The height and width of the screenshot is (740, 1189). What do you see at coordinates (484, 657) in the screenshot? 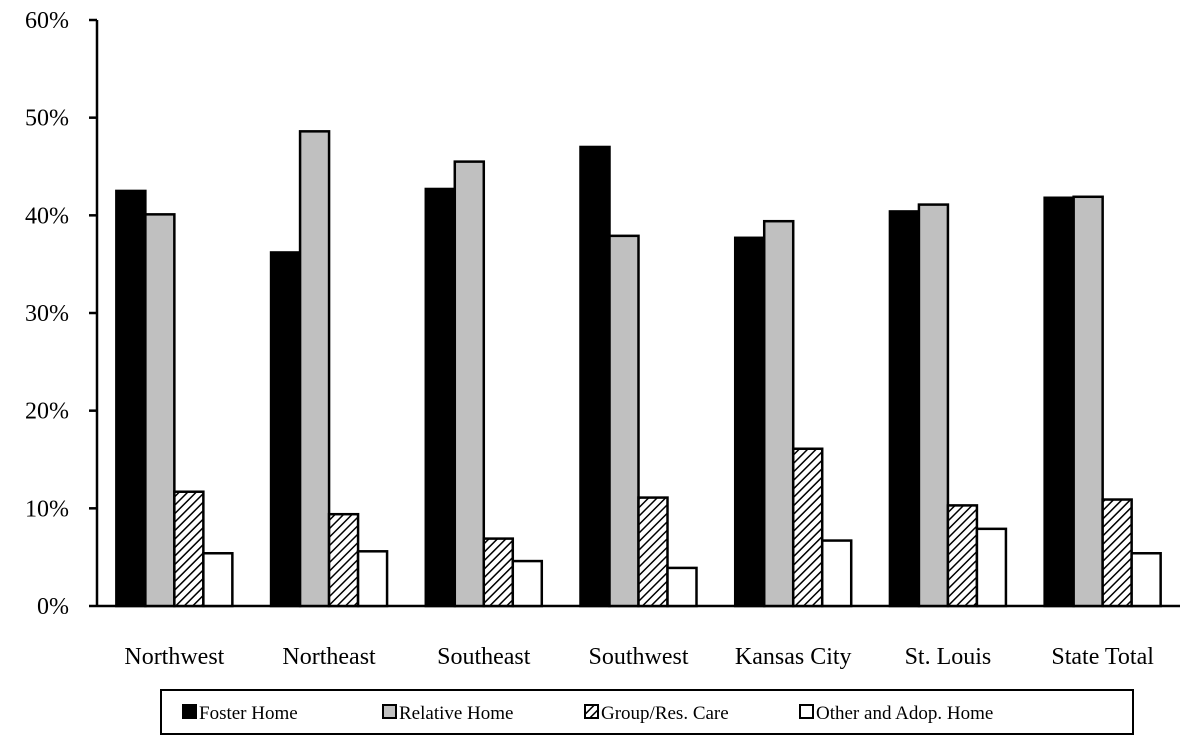
I see `category-label: Southeast` at bounding box center [484, 657].